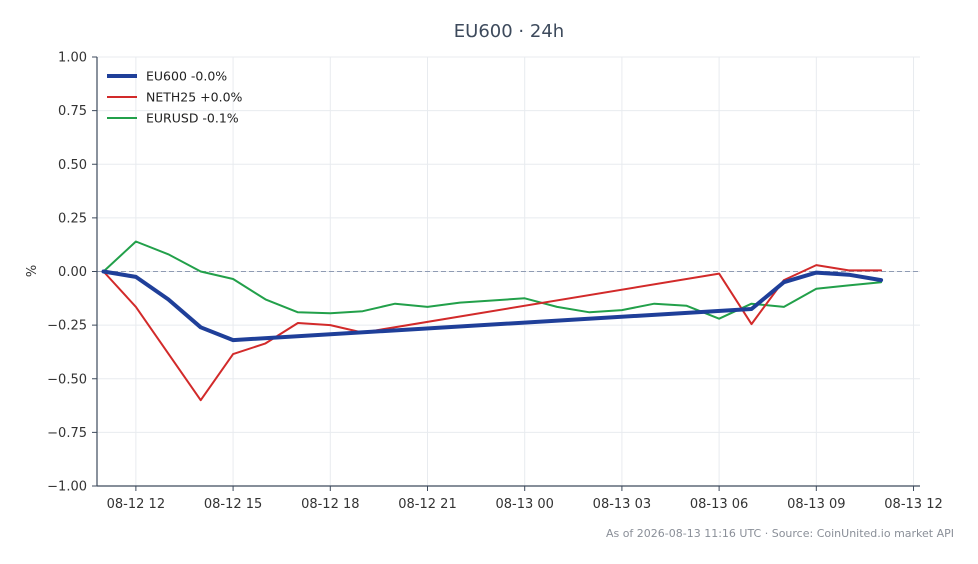 This screenshot has width=978, height=564. I want to click on legend-label: EU600 -0.0%, so click(186, 76).